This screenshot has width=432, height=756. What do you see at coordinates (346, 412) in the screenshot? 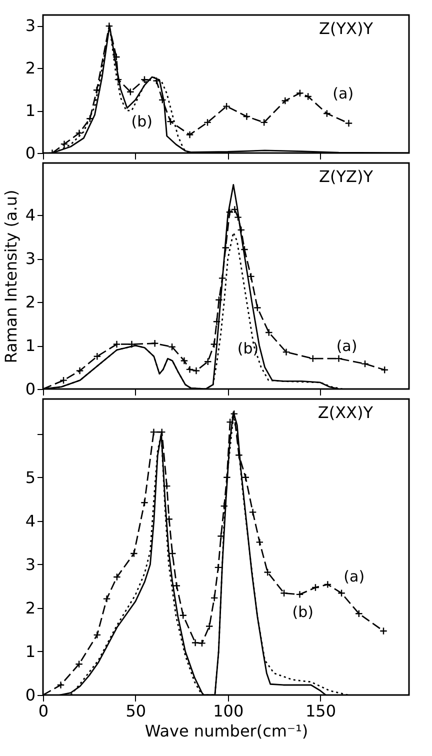
I see `chart-title: Z(XX)Y` at bounding box center [346, 412].